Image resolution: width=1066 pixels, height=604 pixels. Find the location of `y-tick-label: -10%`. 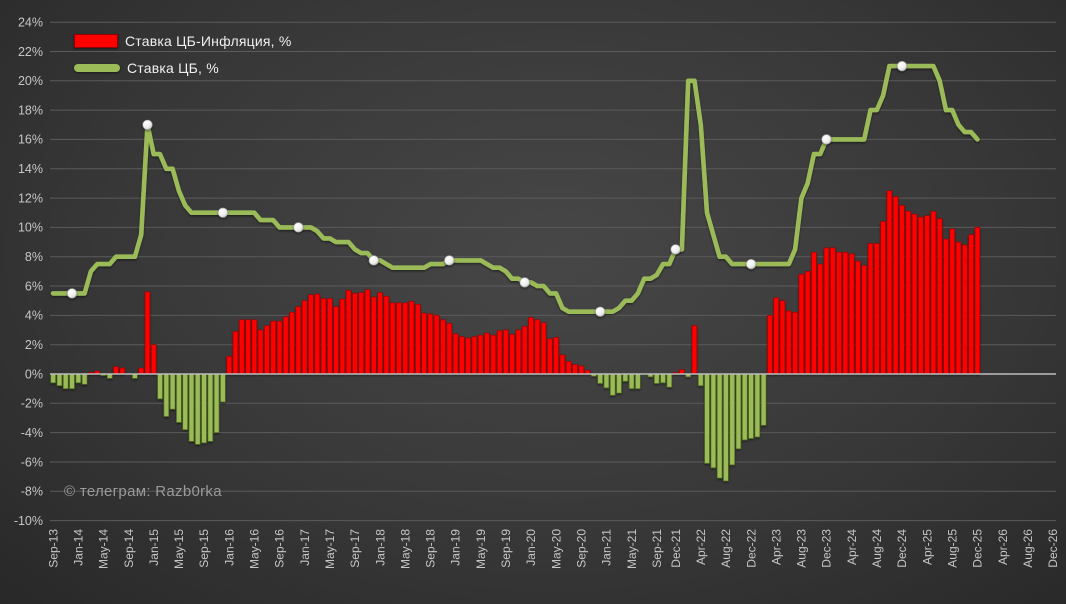

y-tick-label: -10% is located at coordinates (28, 521).